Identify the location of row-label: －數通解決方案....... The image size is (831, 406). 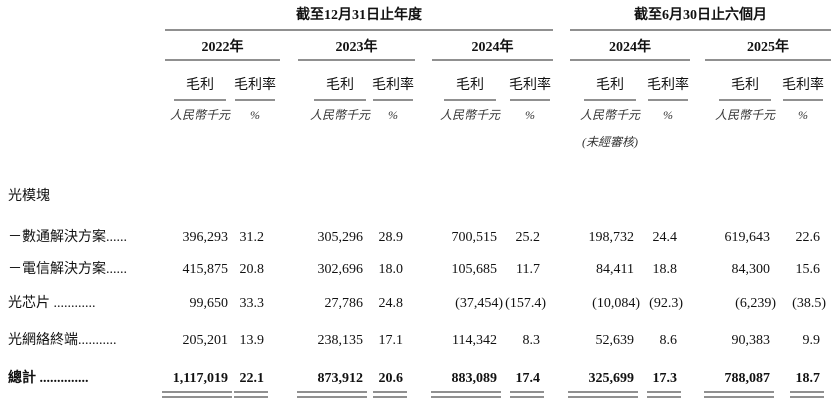
(67, 236).